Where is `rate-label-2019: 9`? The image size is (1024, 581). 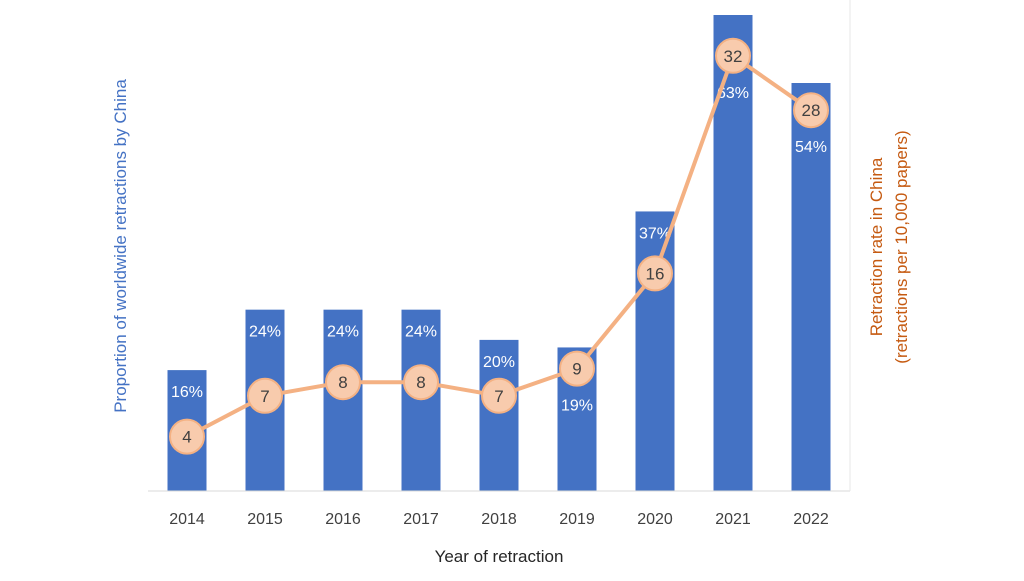
rate-label-2019: 9 is located at coordinates (576, 369).